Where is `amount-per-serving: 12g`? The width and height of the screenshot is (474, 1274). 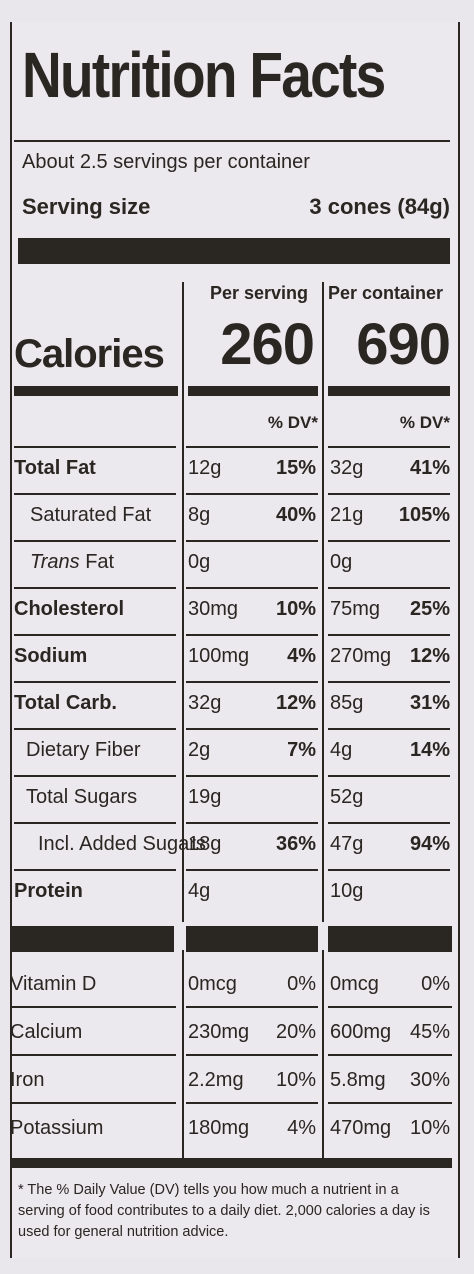
amount-per-serving: 12g is located at coordinates (205, 468).